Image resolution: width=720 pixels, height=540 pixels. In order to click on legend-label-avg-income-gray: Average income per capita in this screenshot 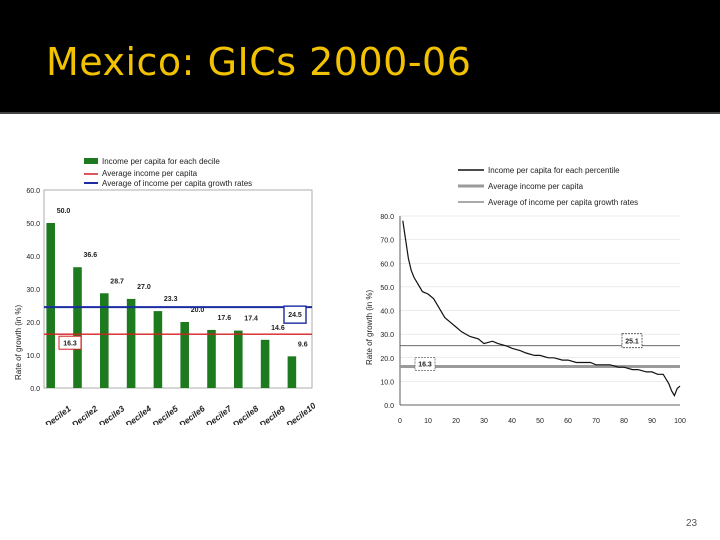, I will do `click(536, 186)`.